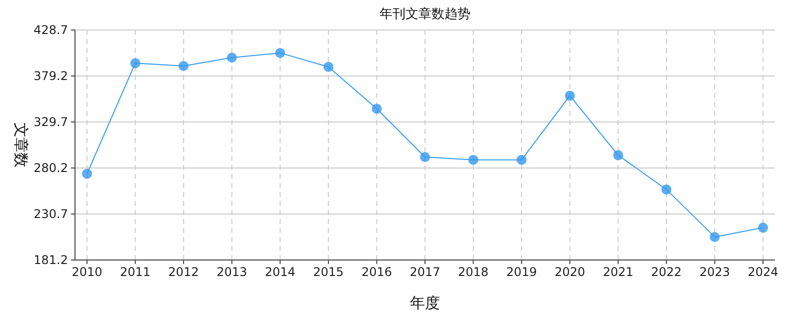  What do you see at coordinates (473, 272) in the screenshot?
I see `x-tick-label: 2018` at bounding box center [473, 272].